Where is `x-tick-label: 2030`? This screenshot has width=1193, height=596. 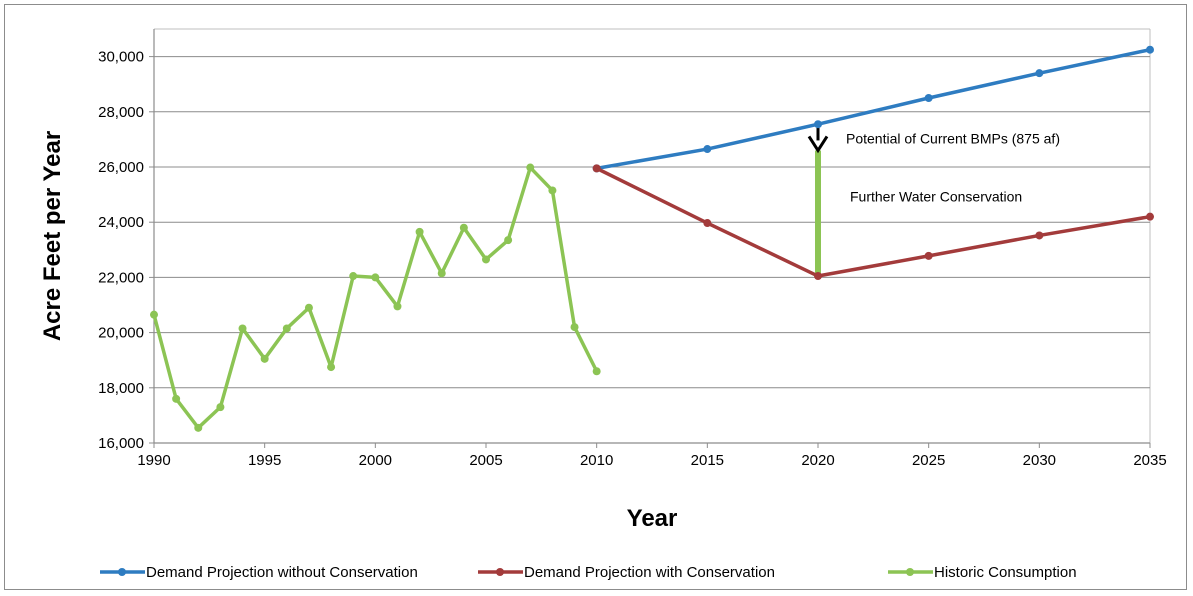 x-tick-label: 2030 is located at coordinates (1039, 460).